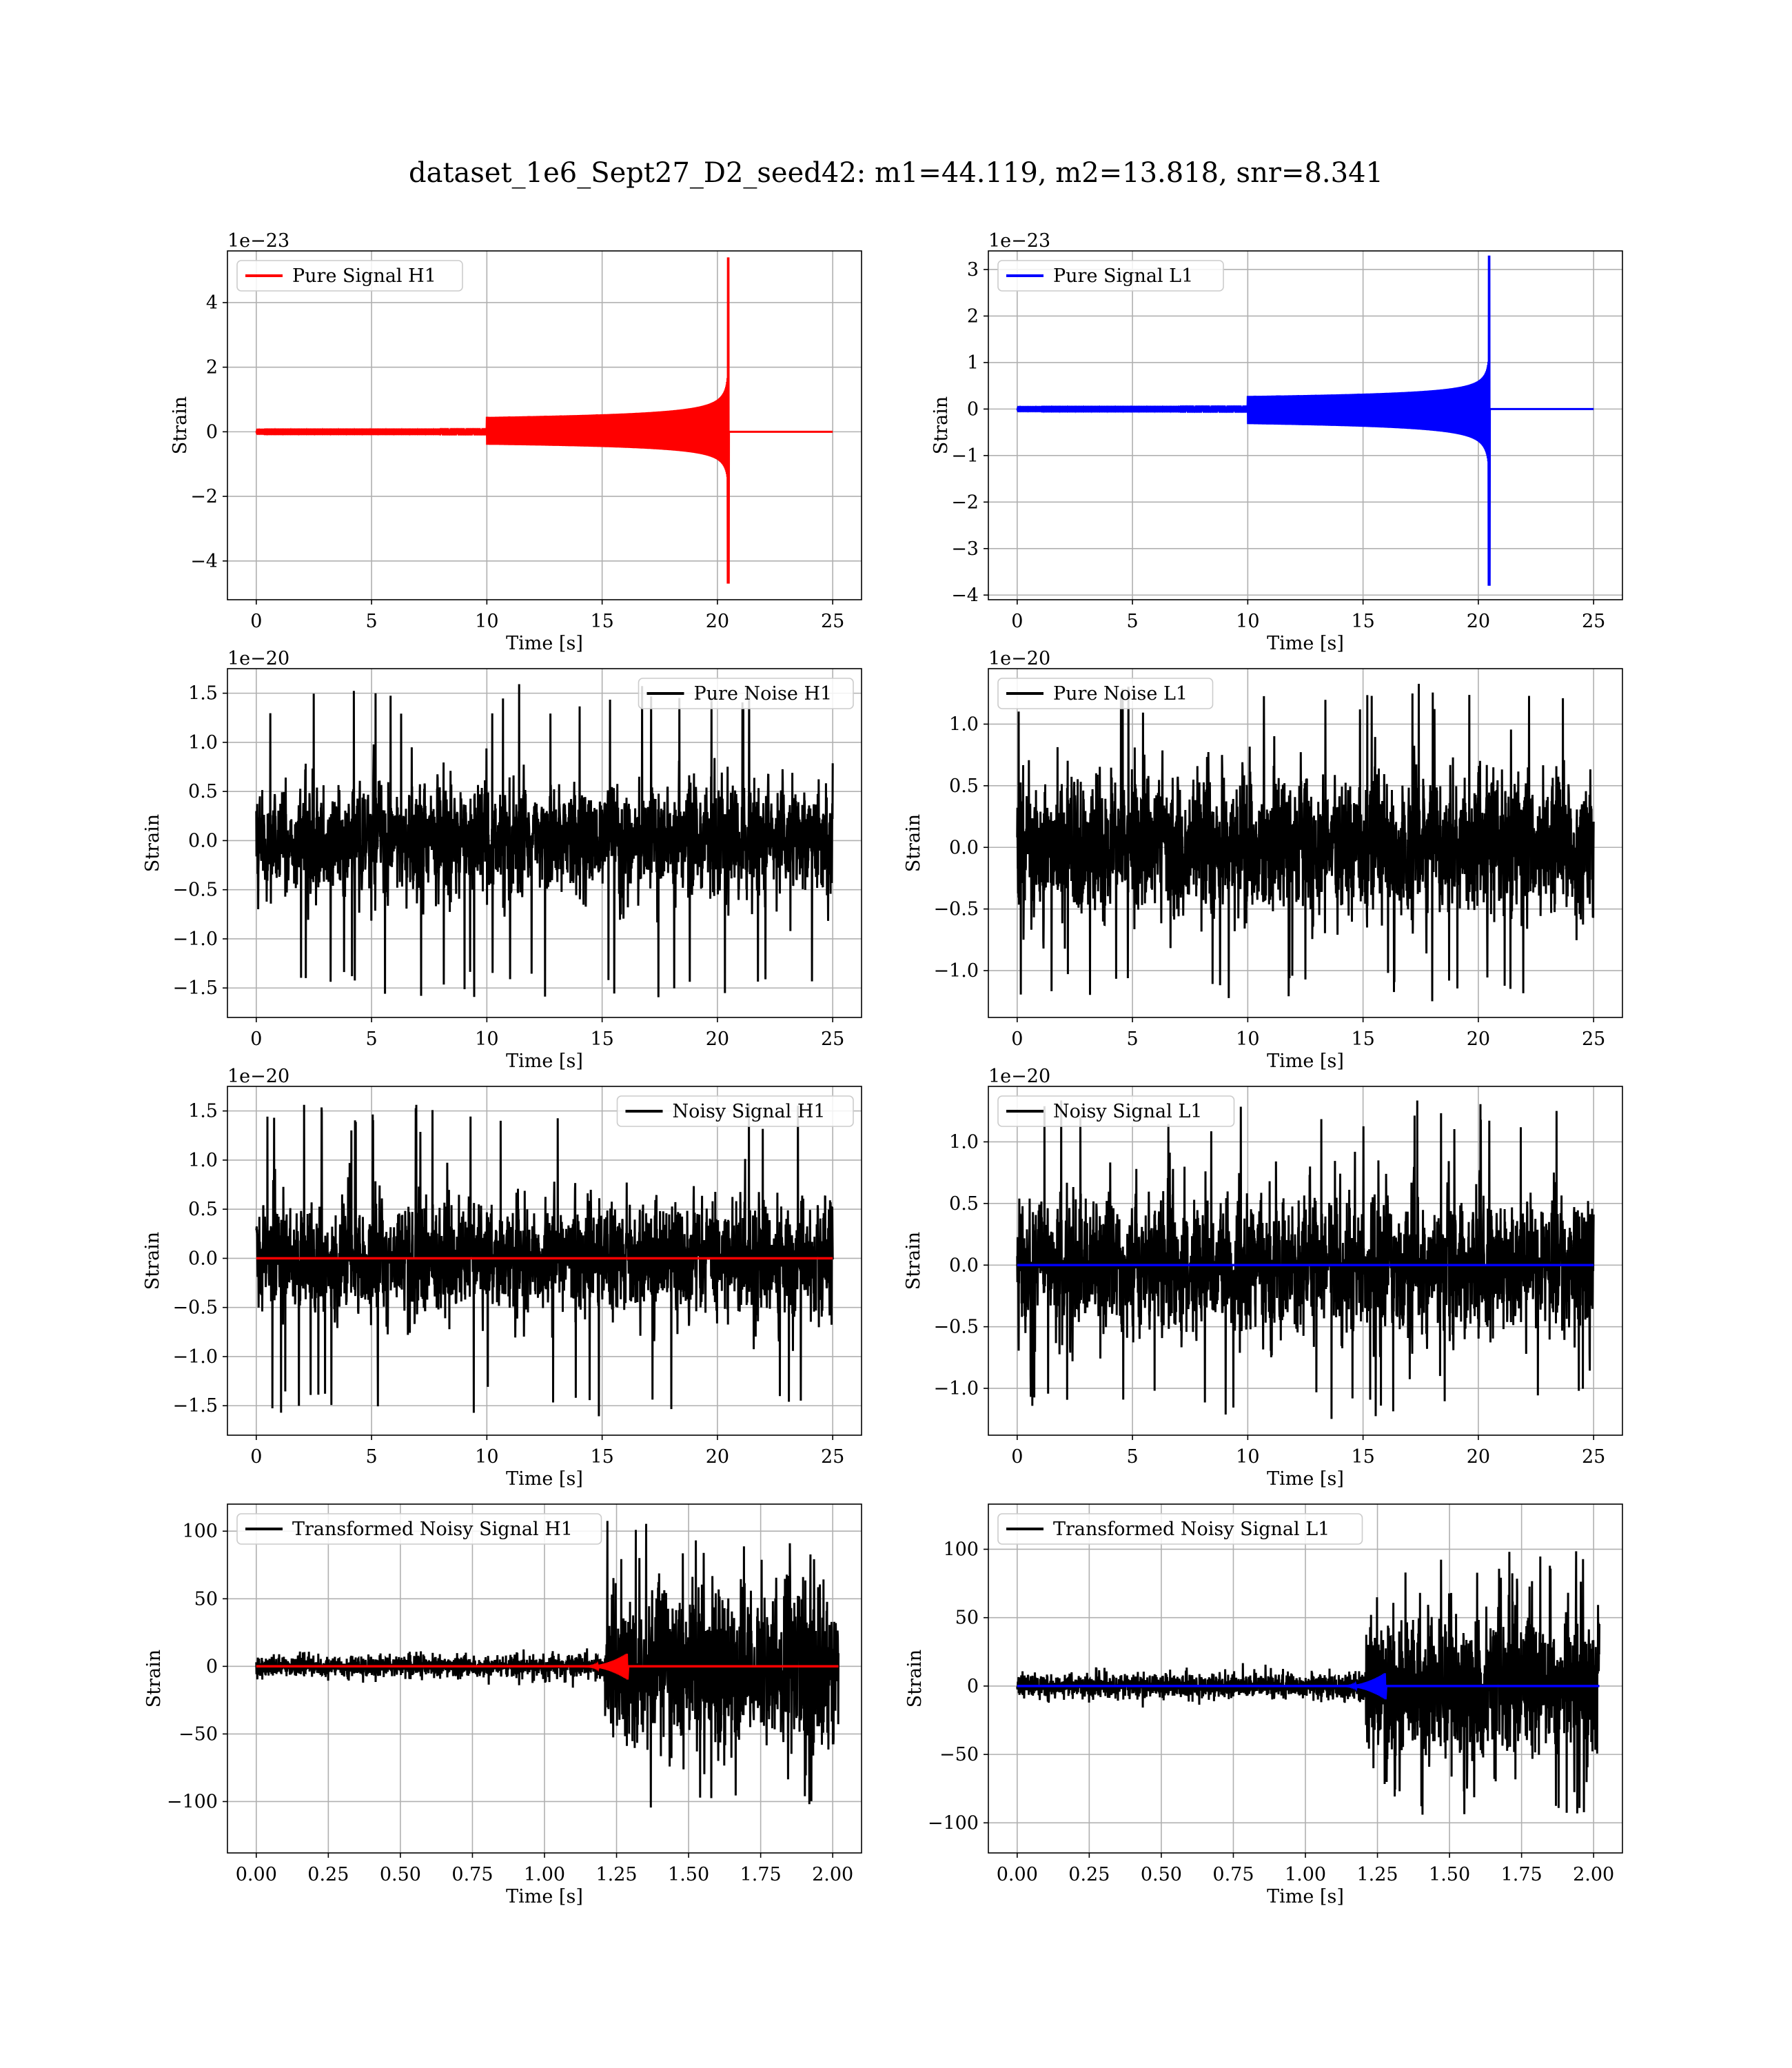 Image resolution: width=1792 pixels, height=2068 pixels. What do you see at coordinates (1593, 1874) in the screenshot?
I see `x-tick-label: 2.00` at bounding box center [1593, 1874].